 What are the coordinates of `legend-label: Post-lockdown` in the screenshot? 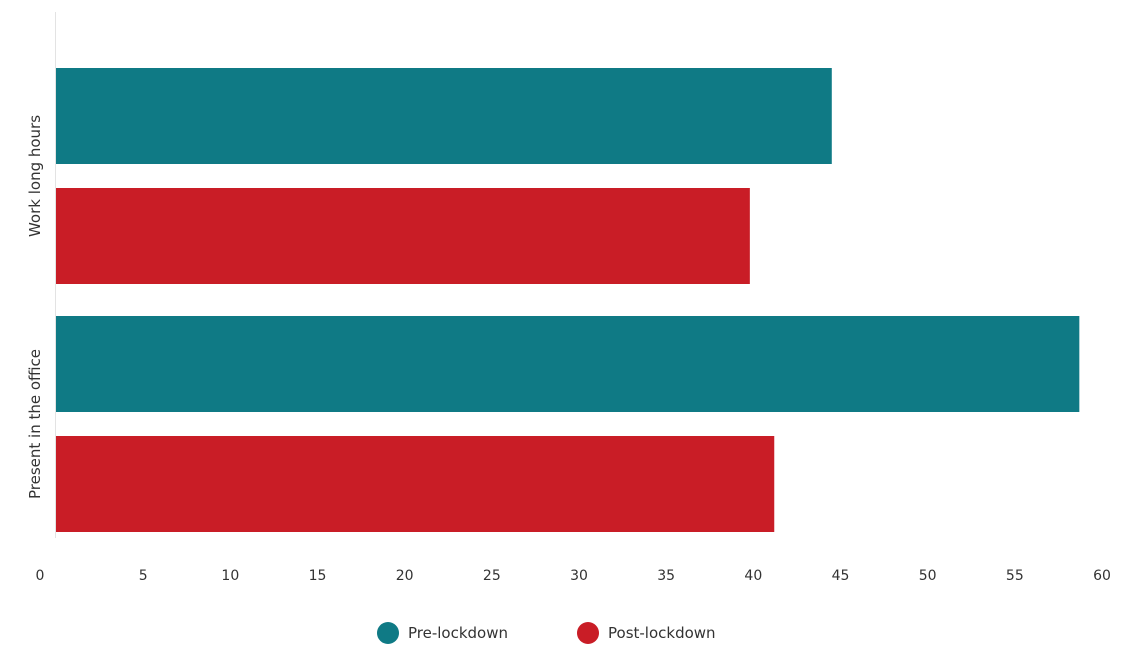 It's located at (662, 633).